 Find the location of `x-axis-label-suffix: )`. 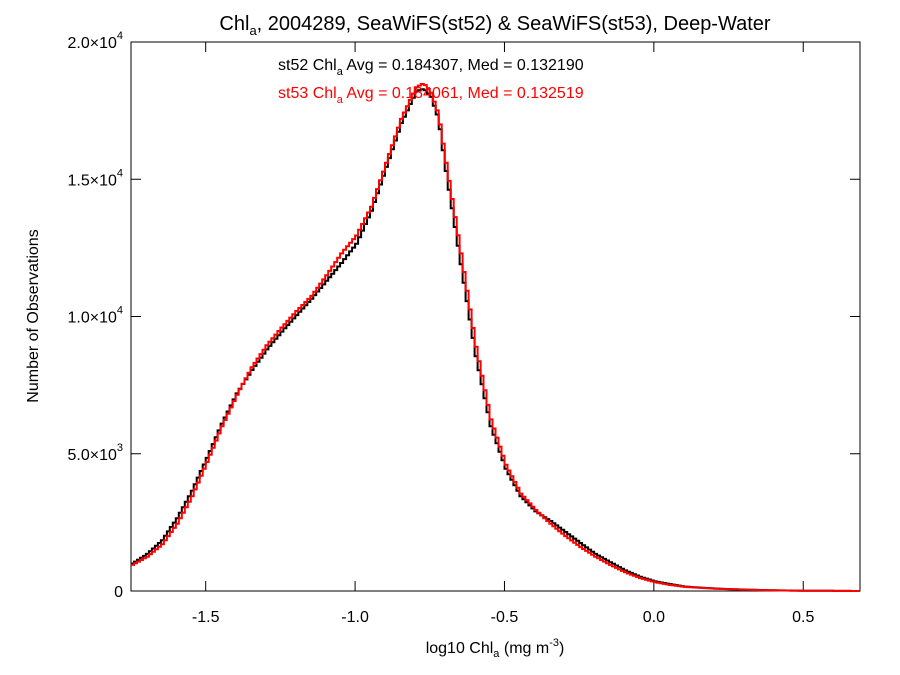

x-axis-label-suffix: ) is located at coordinates (561, 648).